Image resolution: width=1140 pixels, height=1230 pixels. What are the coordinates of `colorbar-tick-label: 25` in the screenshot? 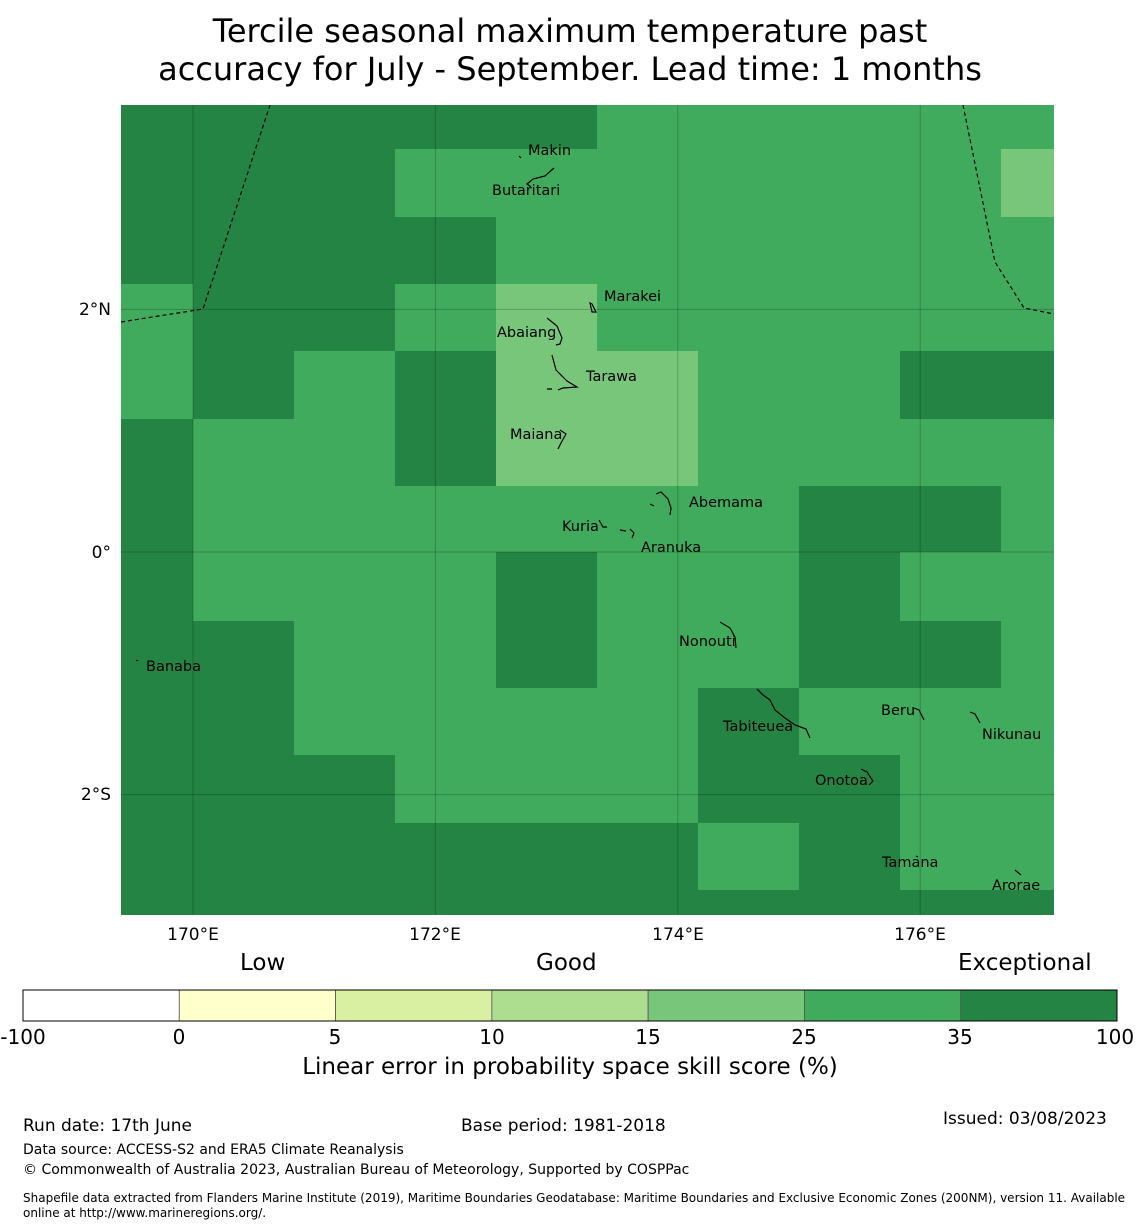 It's located at (804, 1037).